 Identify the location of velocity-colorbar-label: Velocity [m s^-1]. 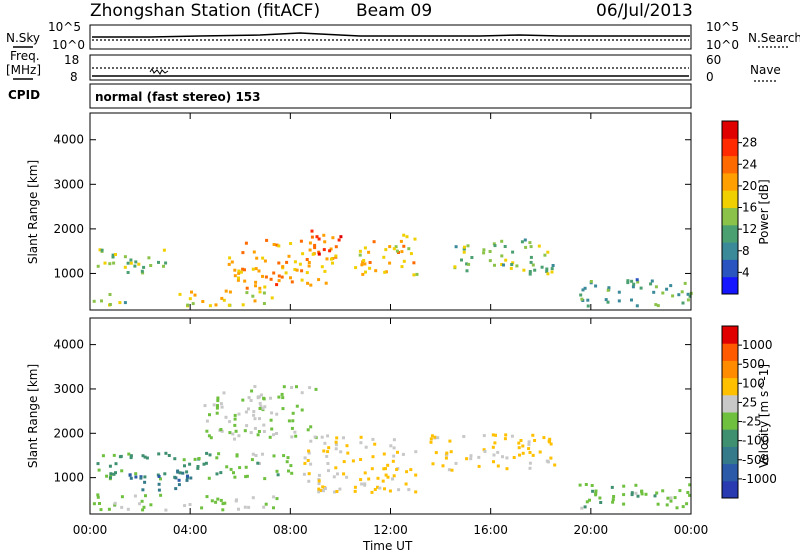
(764, 416).